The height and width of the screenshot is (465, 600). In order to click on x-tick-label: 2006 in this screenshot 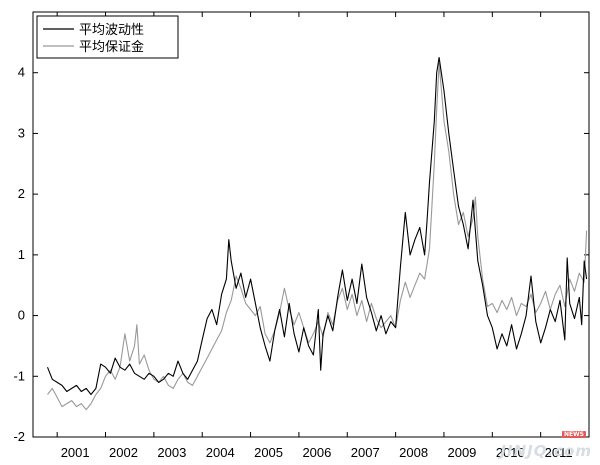, I will do `click(316, 452)`.